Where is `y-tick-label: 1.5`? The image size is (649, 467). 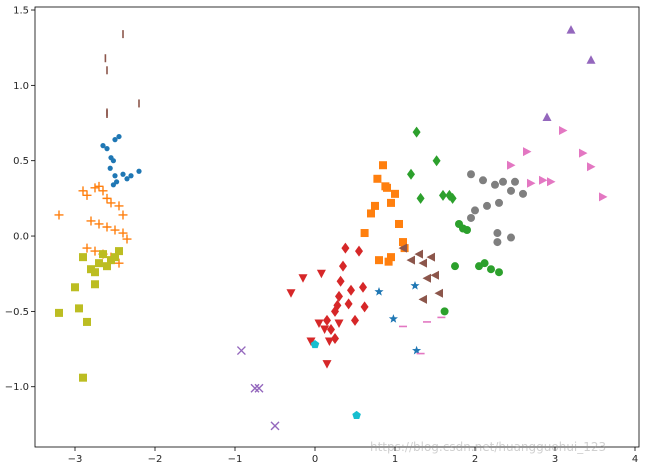 y-tick-label: 1.5 is located at coordinates (21, 11).